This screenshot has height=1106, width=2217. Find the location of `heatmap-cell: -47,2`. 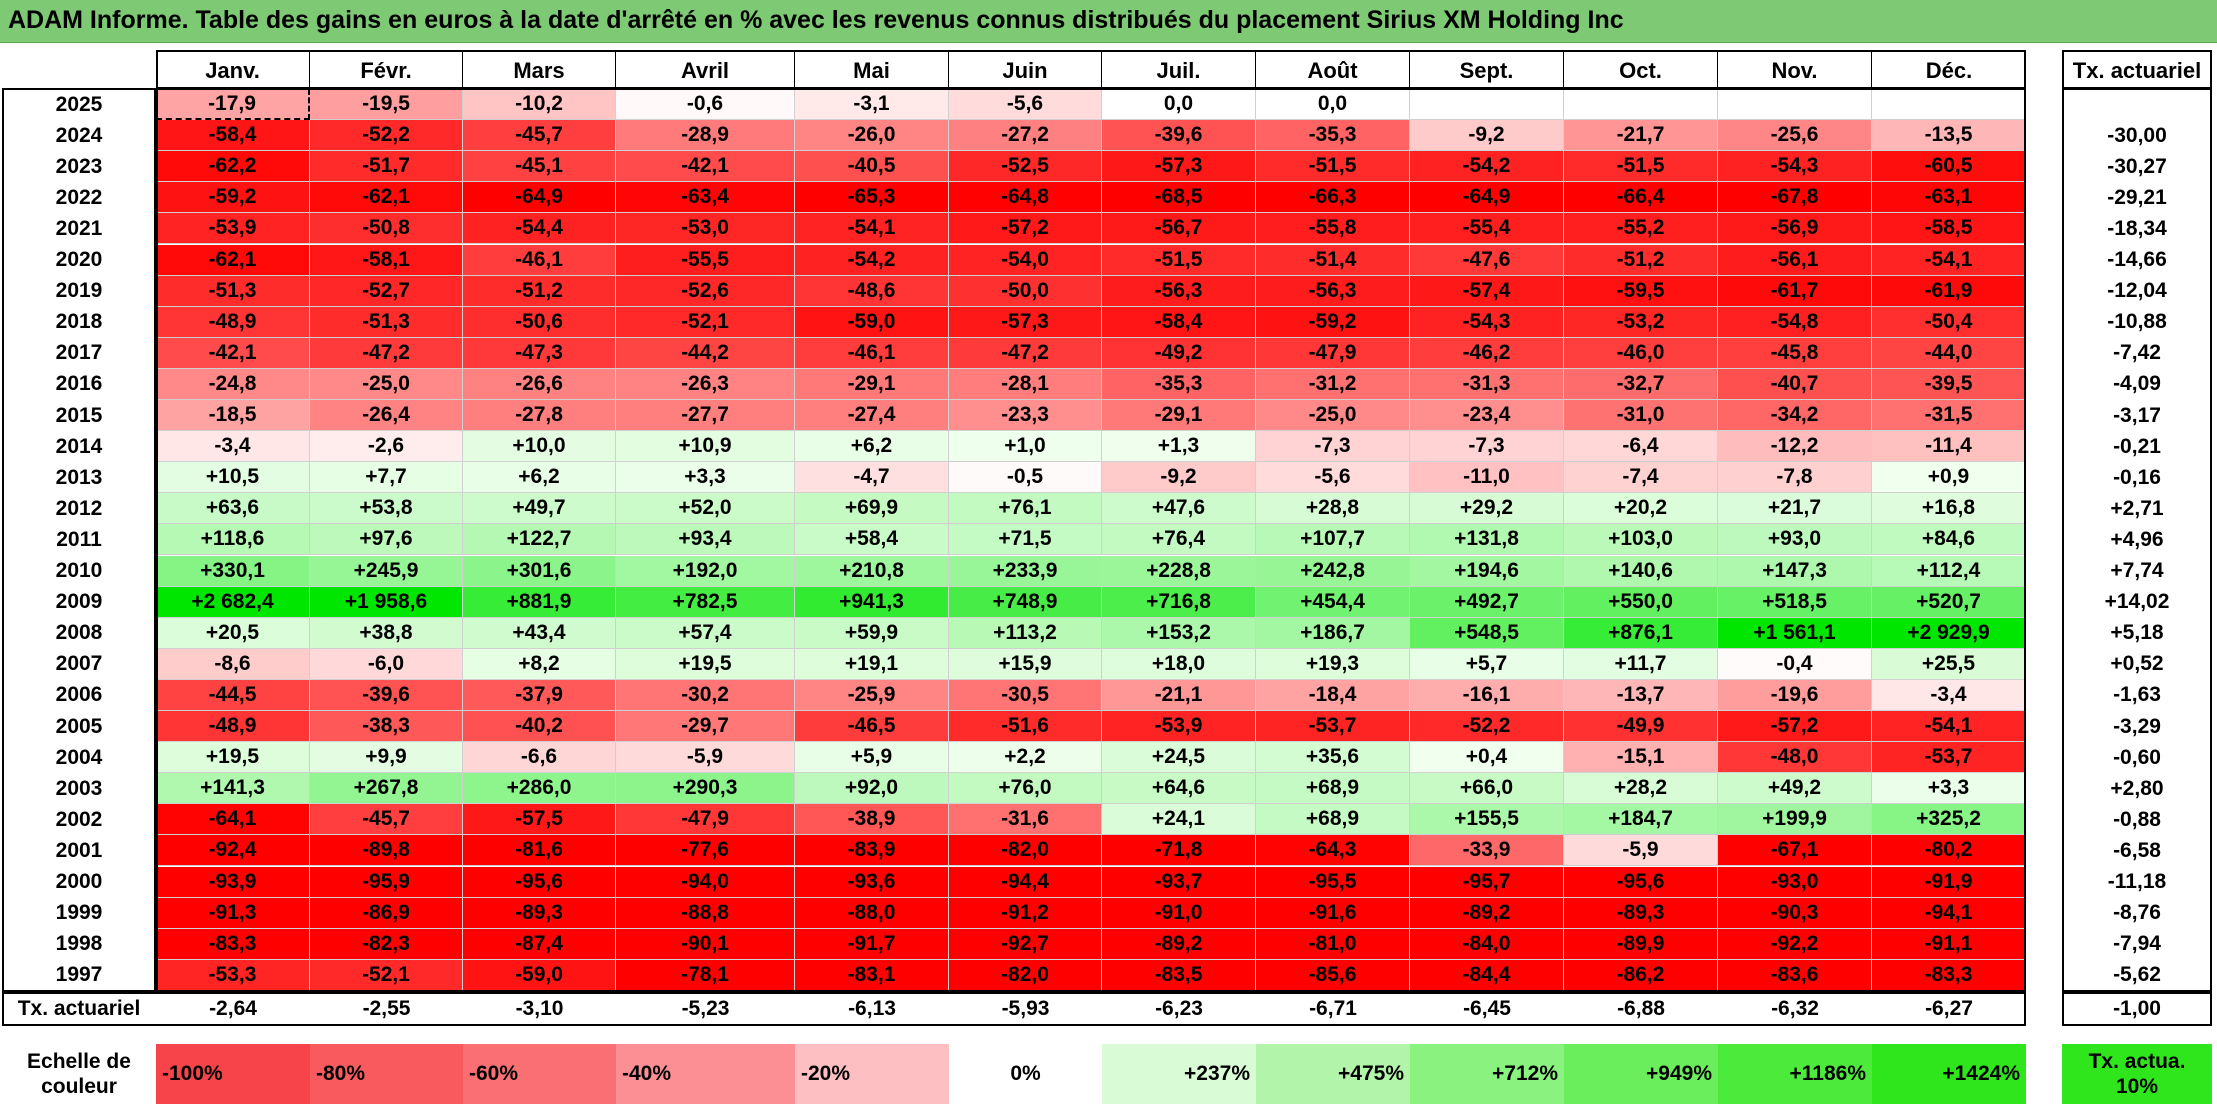

heatmap-cell: -47,2 is located at coordinates (1025, 353).